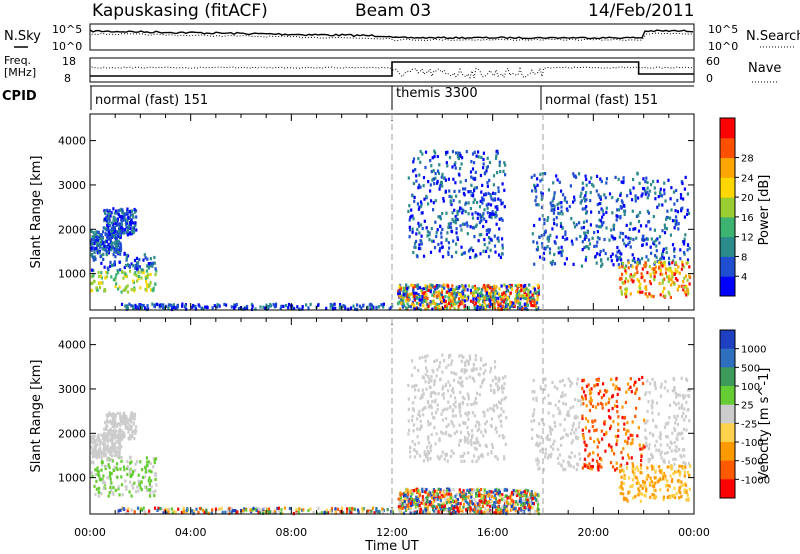  Describe the element at coordinates (17, 60) in the screenshot. I see `freq-label: Freq.` at that location.